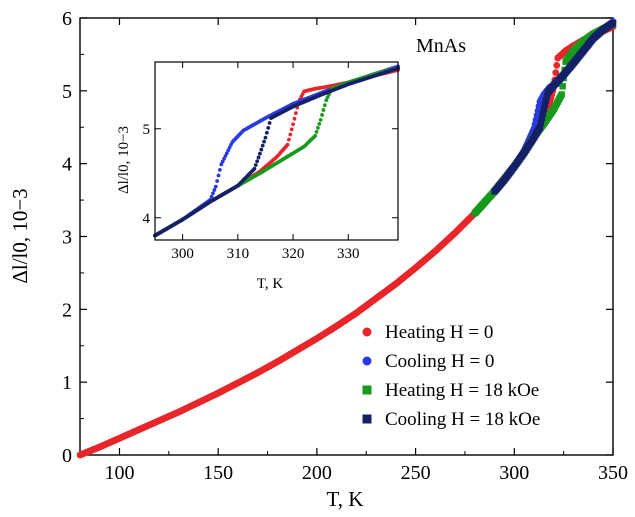 This screenshot has height=517, width=635. What do you see at coordinates (67, 165) in the screenshot?
I see `main-y-tick-label: 4` at bounding box center [67, 165].